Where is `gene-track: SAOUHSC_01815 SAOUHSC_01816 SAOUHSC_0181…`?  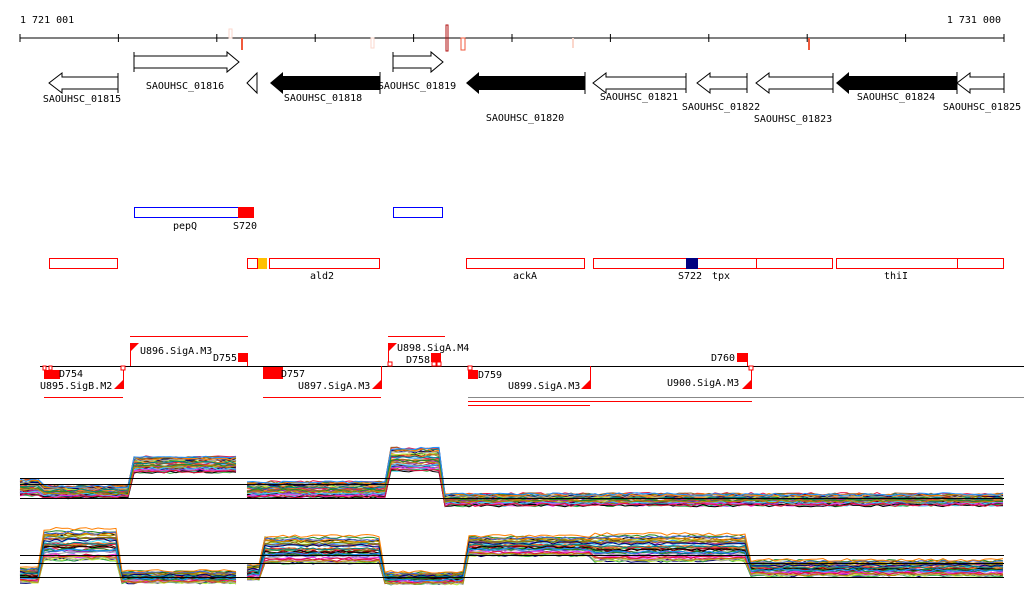
gene-track: SAOUHSC_01815 SAOUHSC_01816 SAOUHSC_0181… is located at coordinates (532, 87).